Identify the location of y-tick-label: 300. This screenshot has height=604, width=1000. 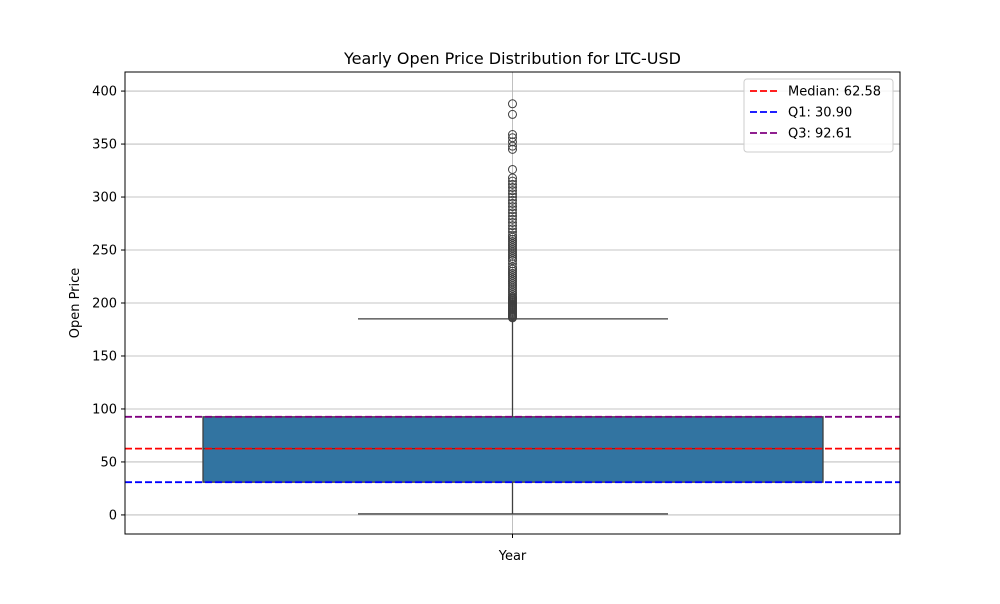
(104, 198).